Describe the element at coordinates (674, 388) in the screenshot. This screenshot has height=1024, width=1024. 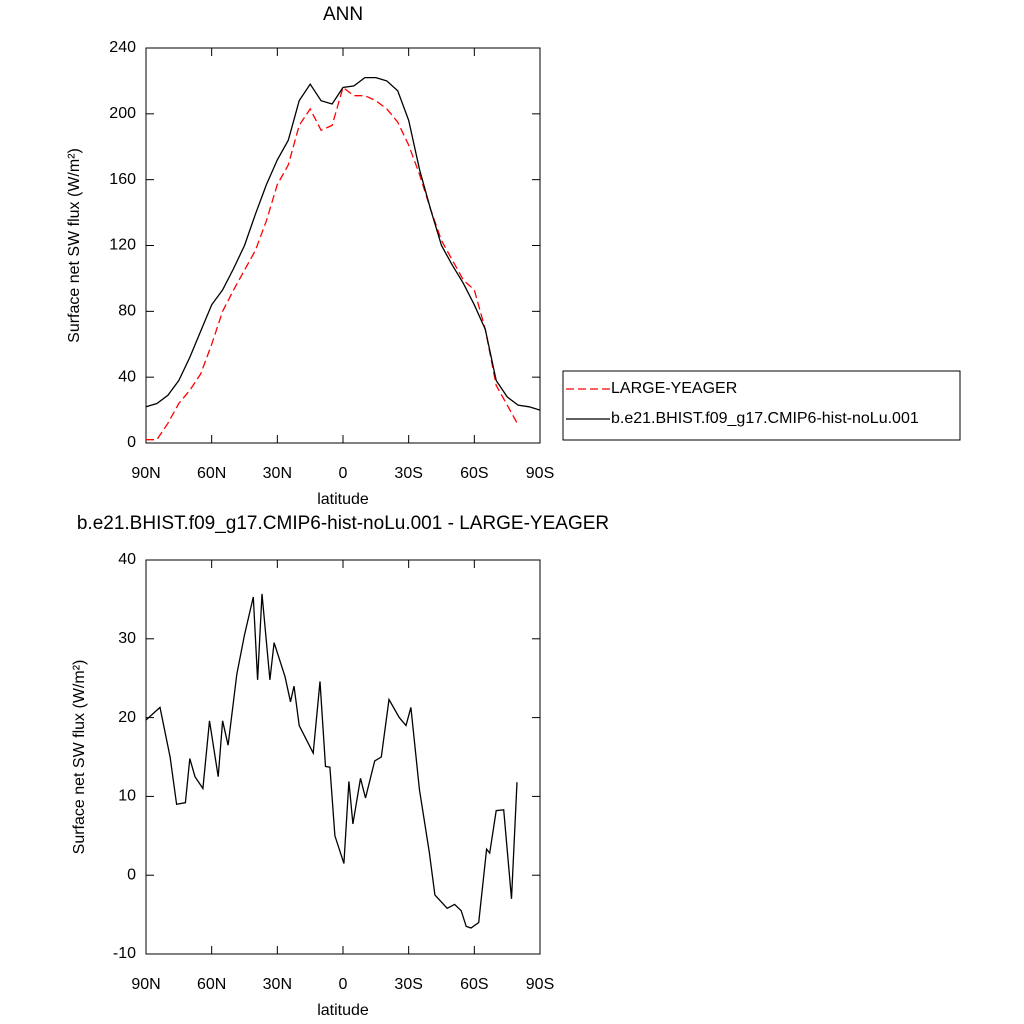
I see `legend-label: LARGE-YEAGER` at that location.